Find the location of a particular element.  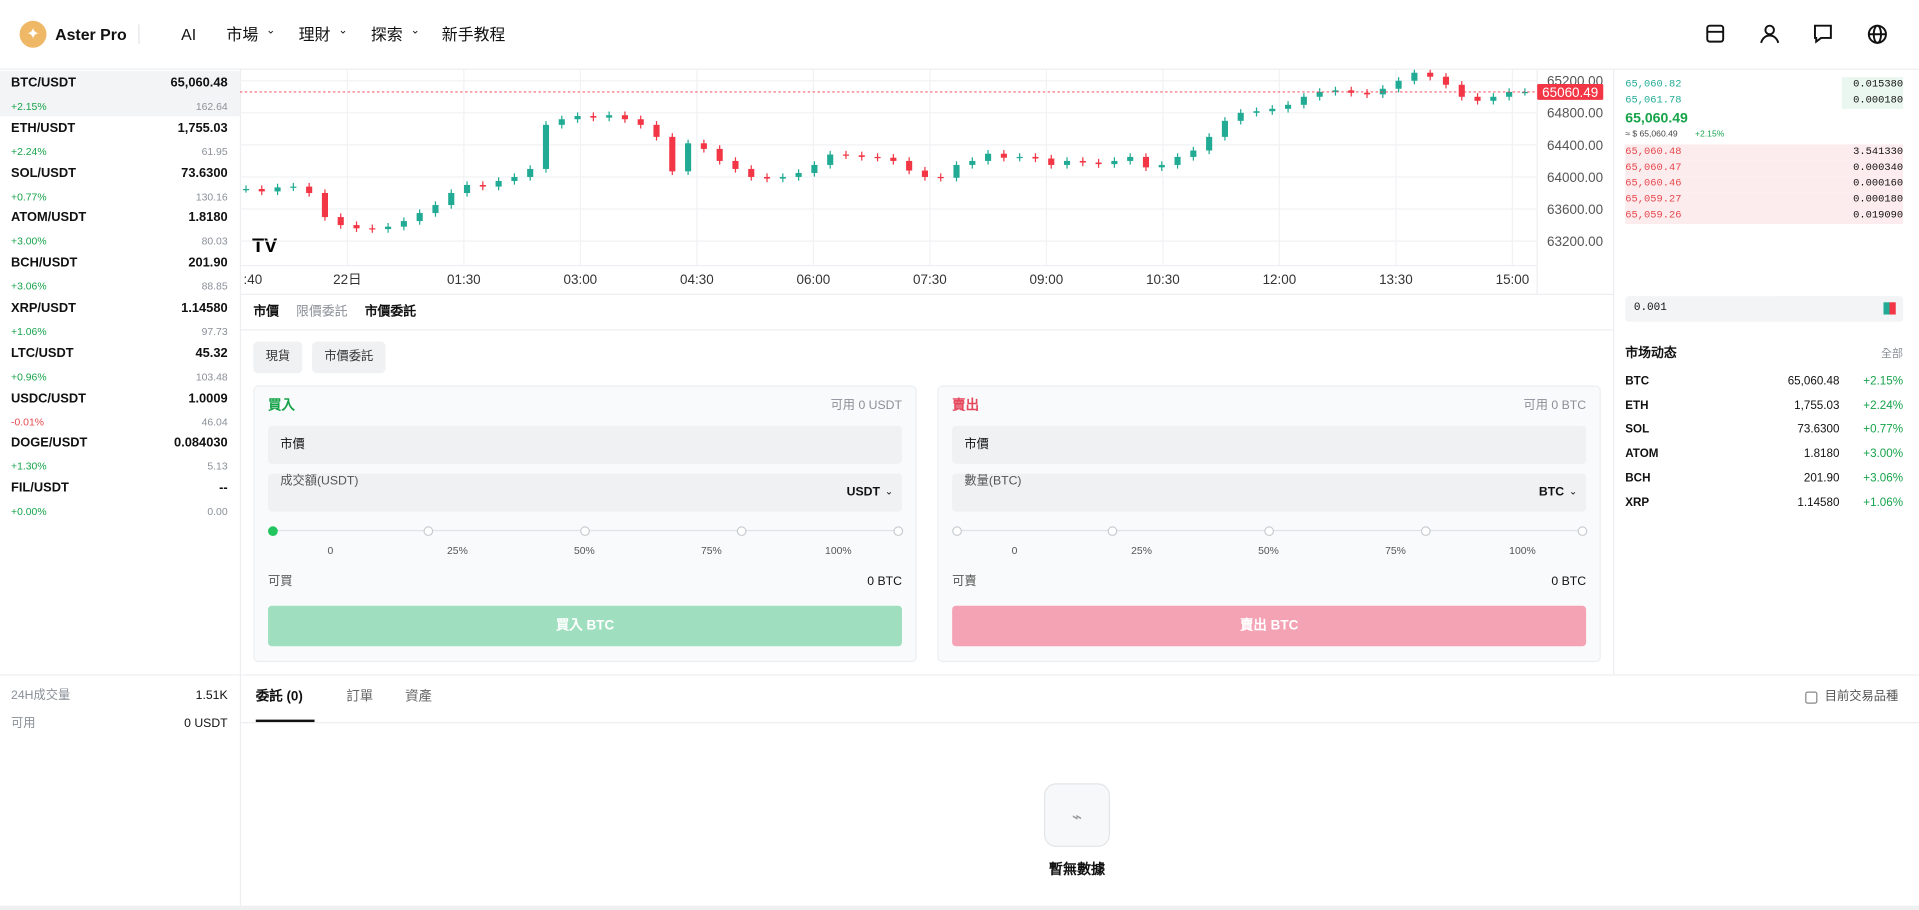

feed-change: +3.06% is located at coordinates (1883, 478).